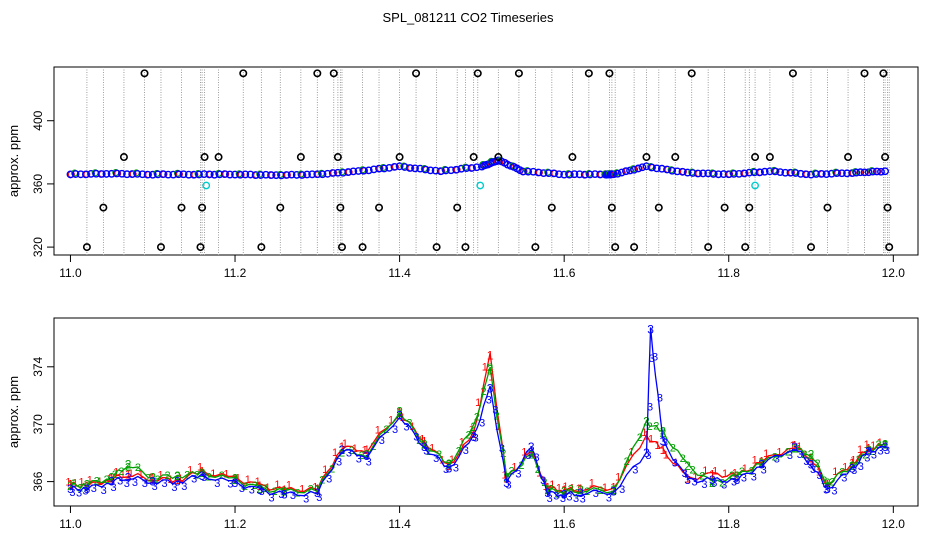 The height and width of the screenshot is (540, 936). I want to click on x-tick-label: 11.6, so click(564, 524).